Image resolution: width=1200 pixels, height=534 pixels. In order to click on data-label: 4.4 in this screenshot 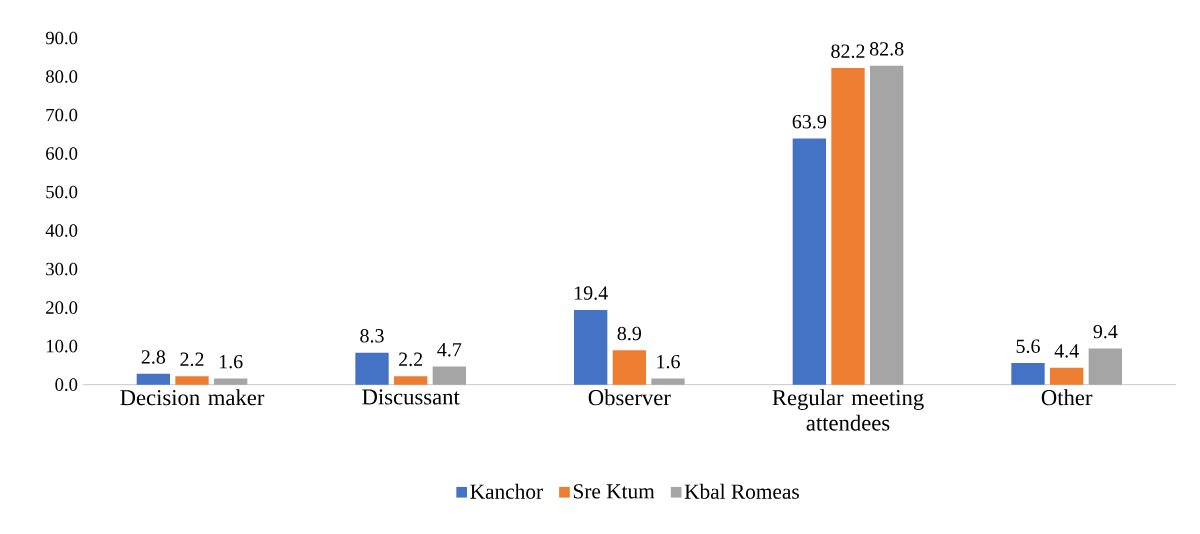, I will do `click(1066, 351)`.